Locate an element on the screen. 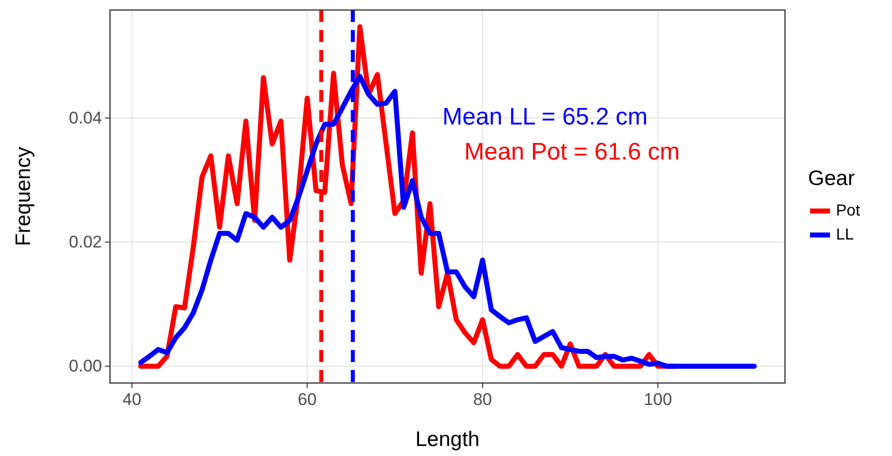  ref-line-label: Mean Pot = 61.6 cm is located at coordinates (572, 152).